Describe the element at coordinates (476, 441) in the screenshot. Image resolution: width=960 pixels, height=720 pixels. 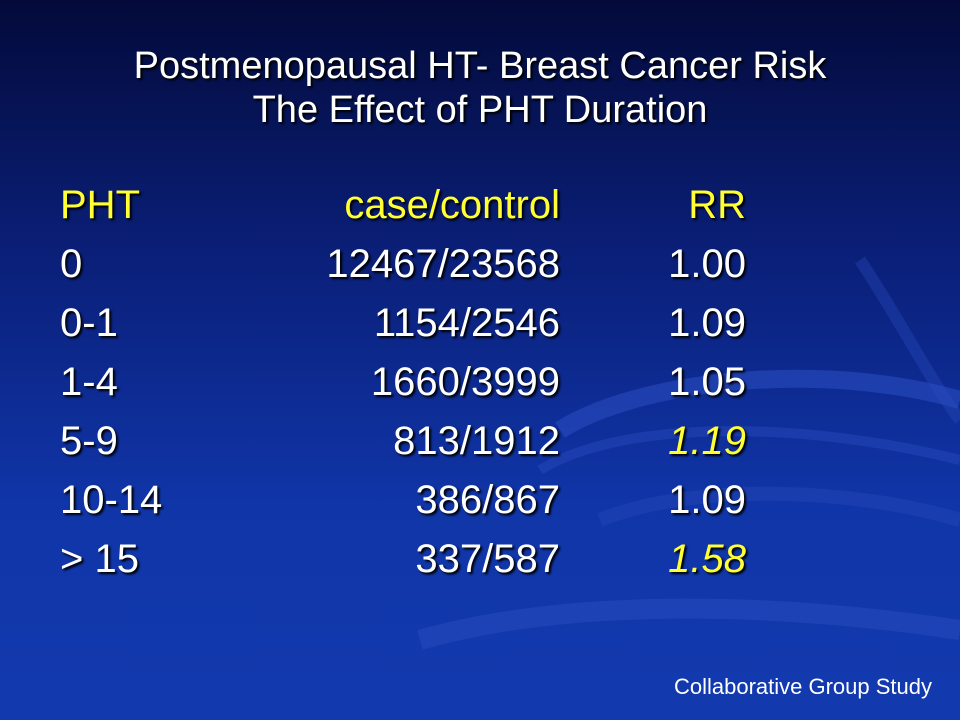
I see `cell-case-control: 813/1912` at that location.